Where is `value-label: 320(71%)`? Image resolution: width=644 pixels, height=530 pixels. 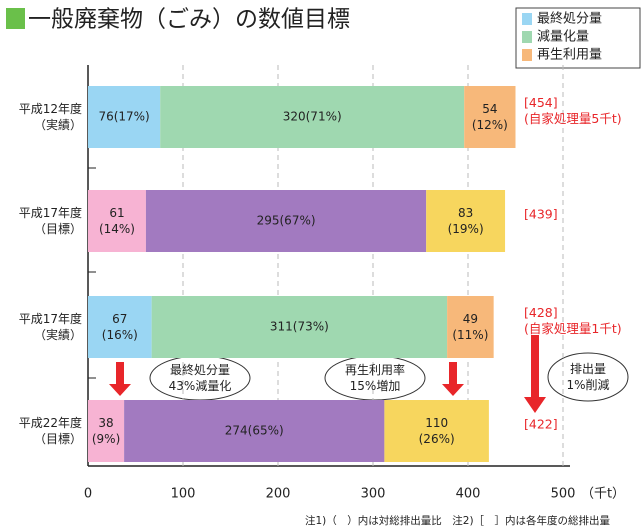
value-label: 320(71%) is located at coordinates (312, 117).